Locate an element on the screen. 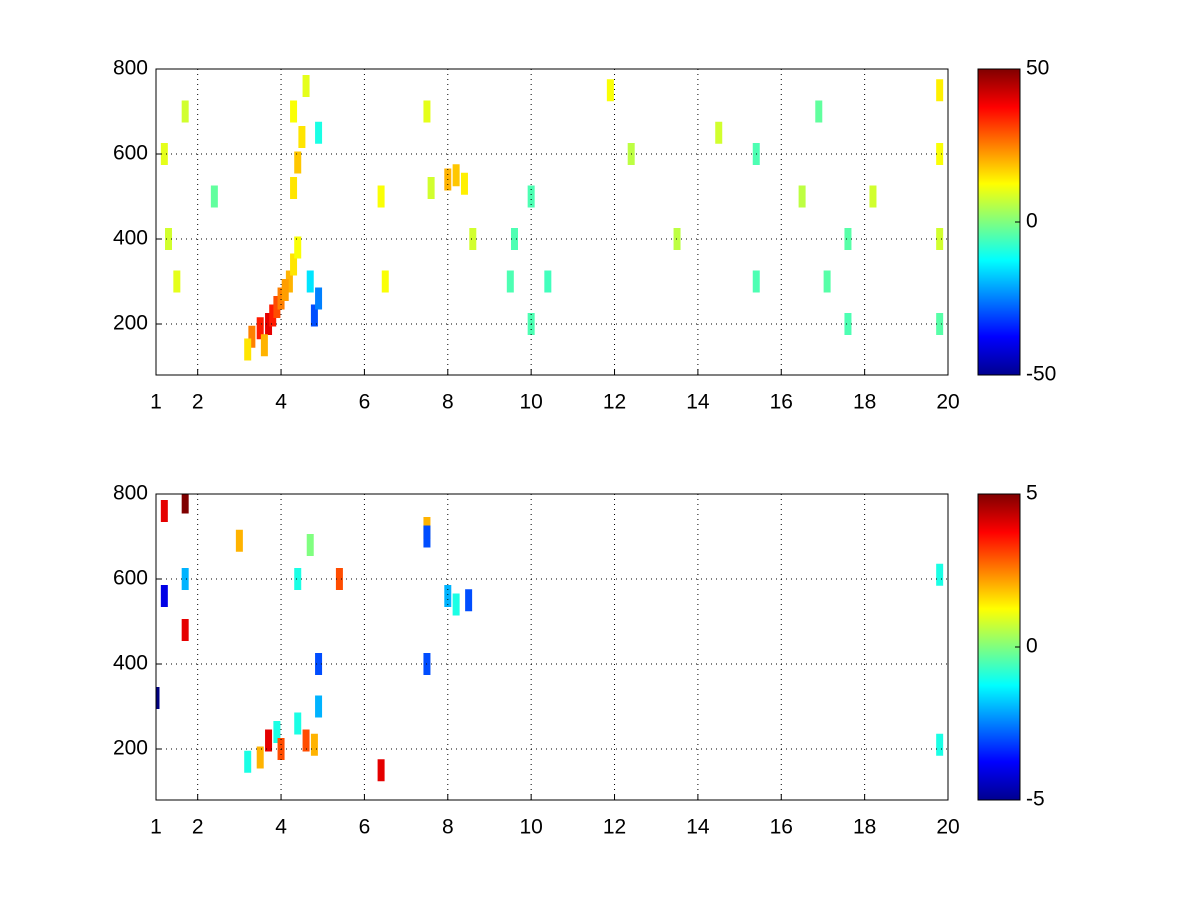  y-tick-label: 800 is located at coordinates (130, 68).